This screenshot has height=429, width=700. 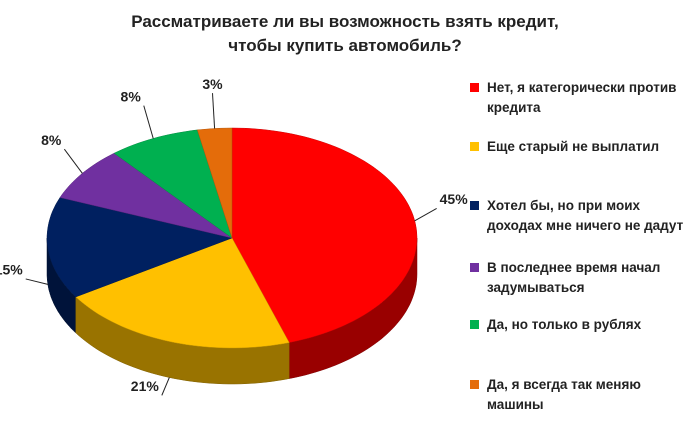 I want to click on legend-label: Нет, я категорически против кредита, so click(x=582, y=97).